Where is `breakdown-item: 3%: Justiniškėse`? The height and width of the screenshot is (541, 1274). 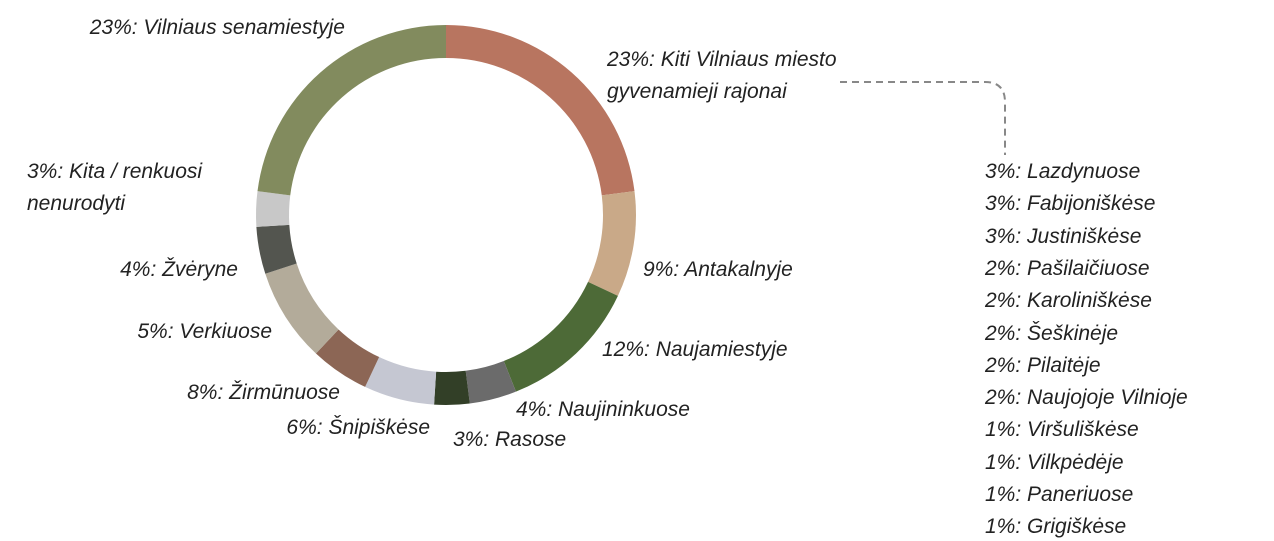
breakdown-item: 3%: Justiniškėse is located at coordinates (1063, 236).